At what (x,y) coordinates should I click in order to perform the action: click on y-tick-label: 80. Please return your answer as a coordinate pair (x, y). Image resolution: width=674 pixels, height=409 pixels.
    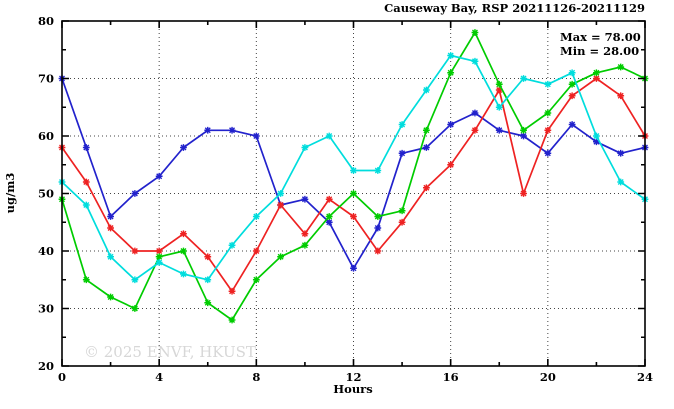
    Looking at the image, I should click on (46, 21).